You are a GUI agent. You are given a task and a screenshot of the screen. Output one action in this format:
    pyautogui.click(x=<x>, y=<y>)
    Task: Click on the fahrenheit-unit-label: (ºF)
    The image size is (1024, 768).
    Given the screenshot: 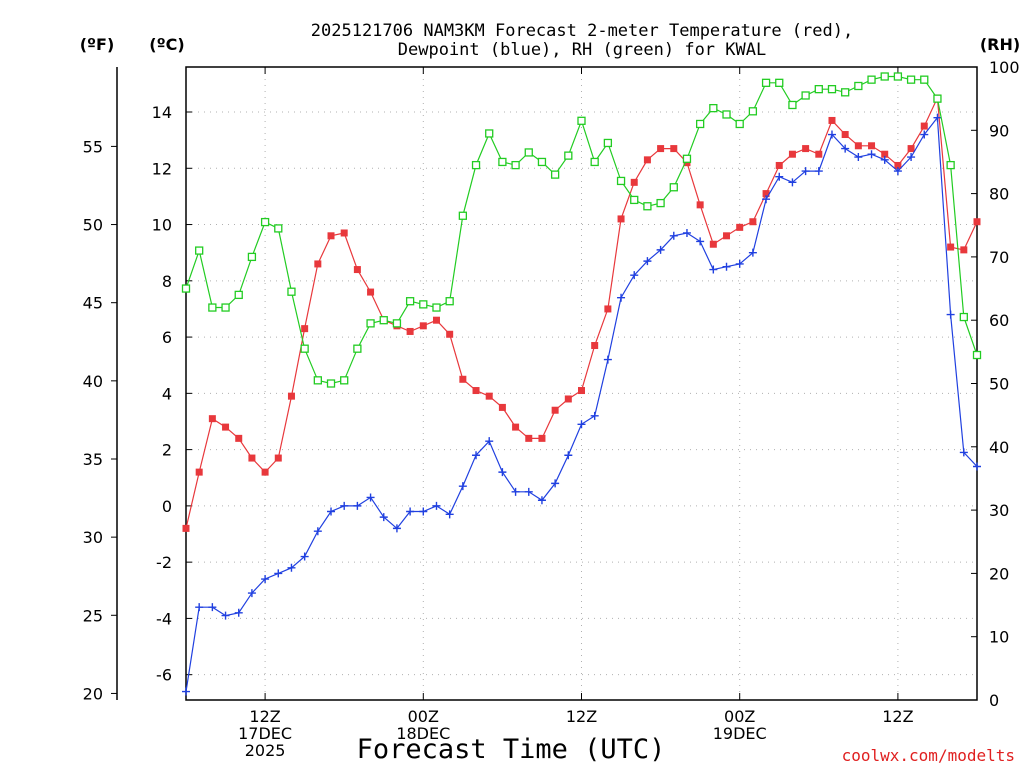 What is the action you would take?
    pyautogui.click(x=97, y=44)
    